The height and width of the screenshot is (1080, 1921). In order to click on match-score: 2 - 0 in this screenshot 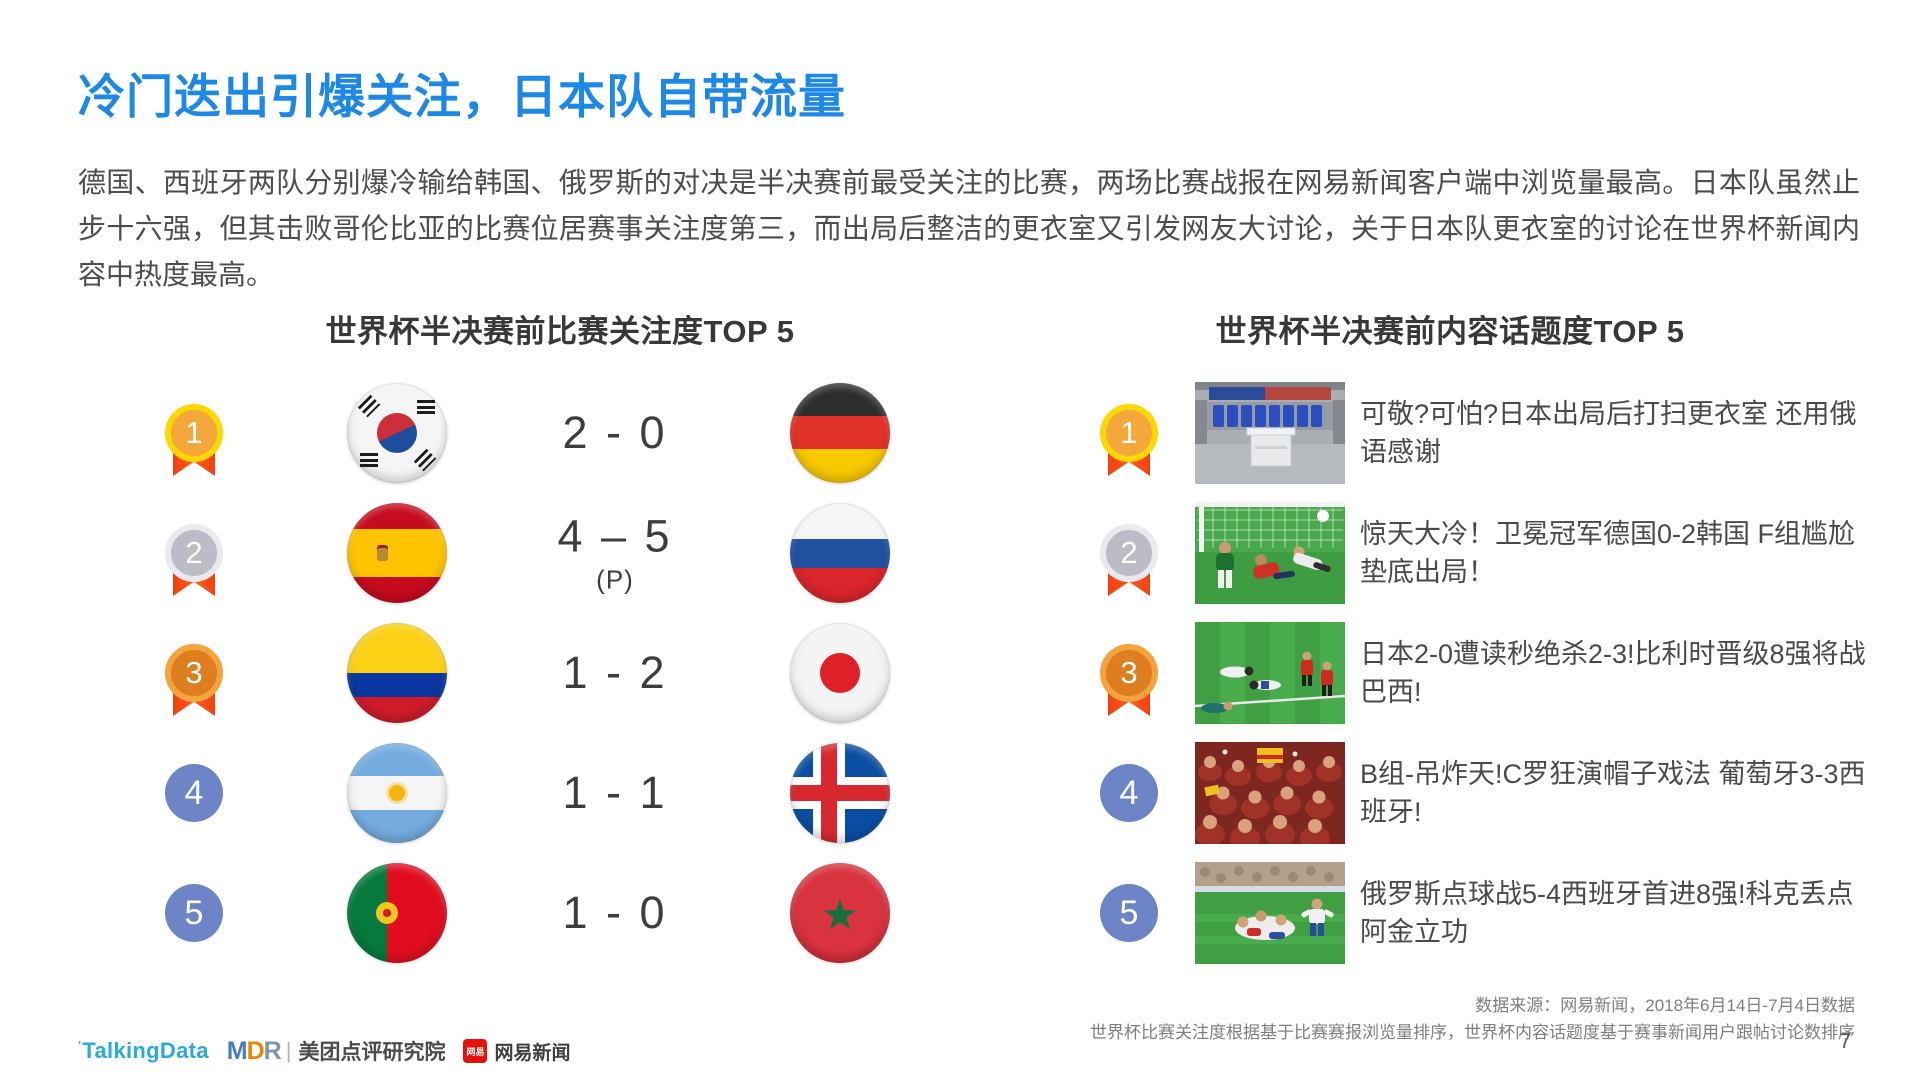, I will do `click(615, 432)`.